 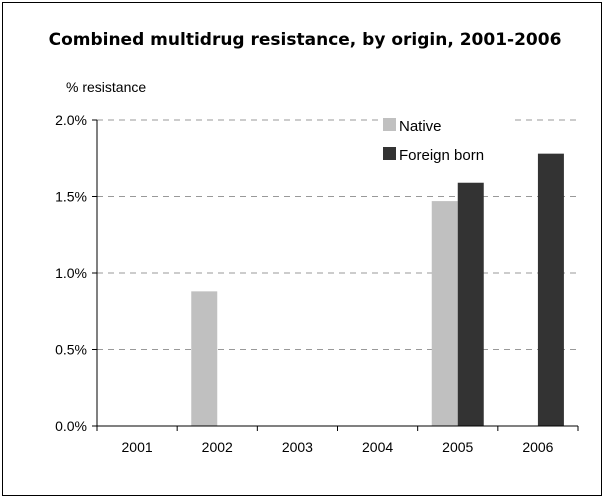 What do you see at coordinates (217, 447) in the screenshot?
I see `x-tick-label: 2002` at bounding box center [217, 447].